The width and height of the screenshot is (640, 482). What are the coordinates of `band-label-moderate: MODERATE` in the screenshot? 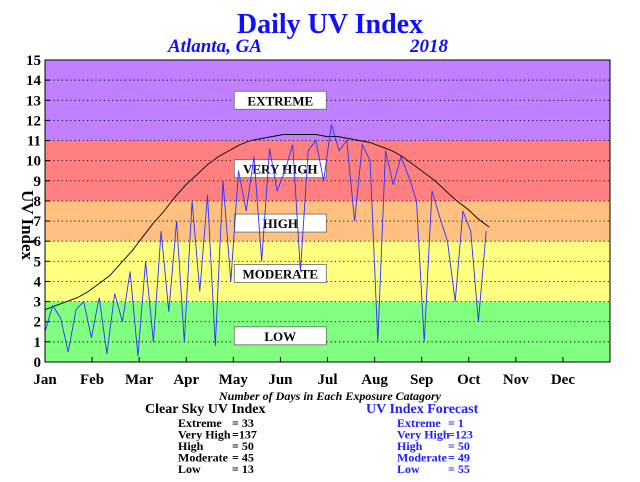 It's located at (280, 273).